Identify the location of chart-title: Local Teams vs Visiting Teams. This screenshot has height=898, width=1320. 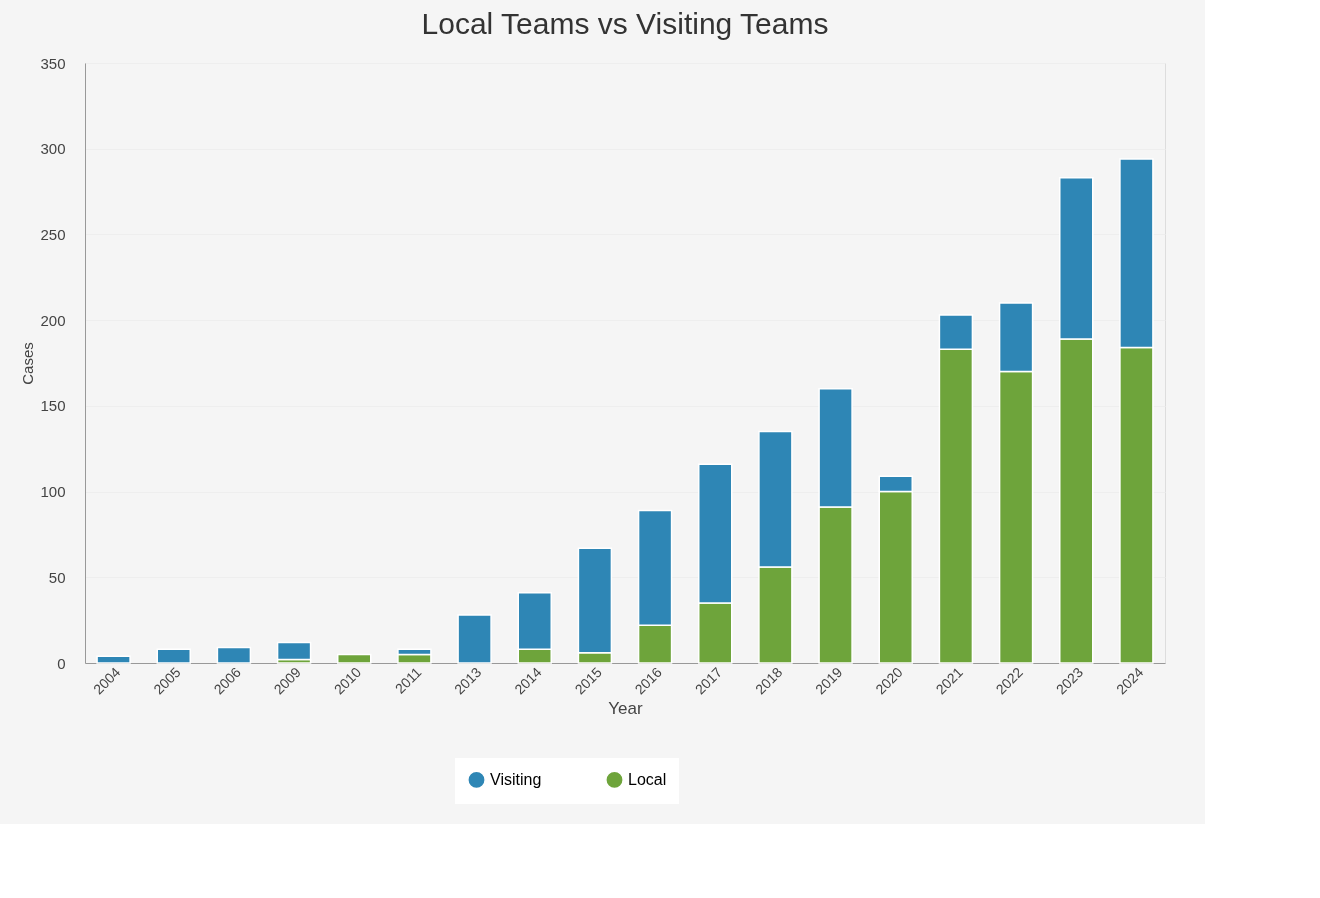
(625, 23).